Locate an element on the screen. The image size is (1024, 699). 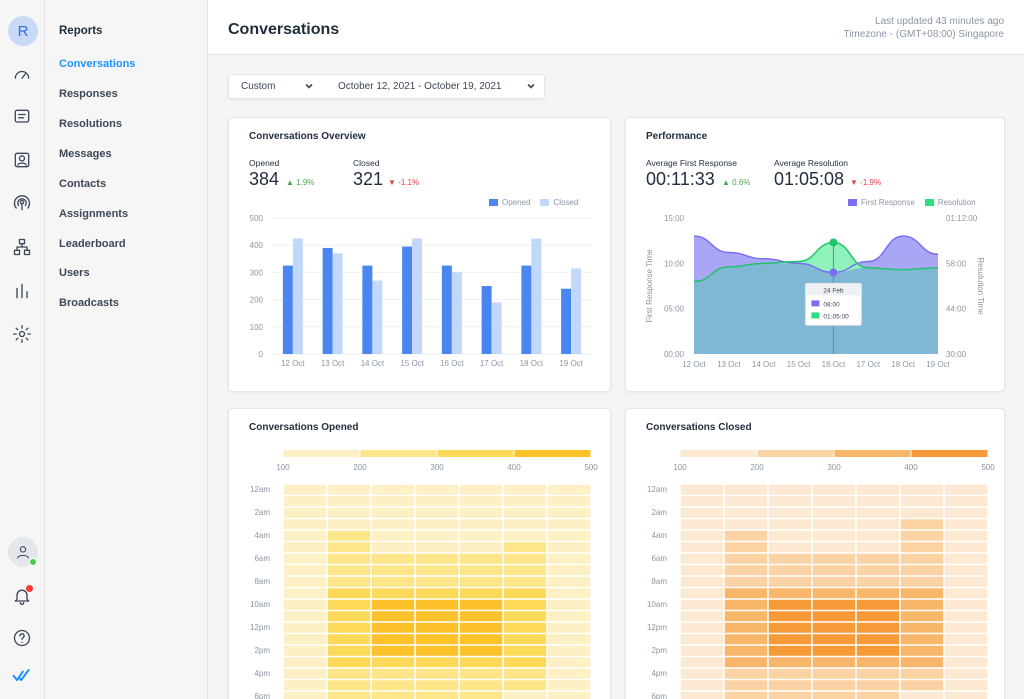
sidebar-item-conversations: Conversations is located at coordinates (97, 64).